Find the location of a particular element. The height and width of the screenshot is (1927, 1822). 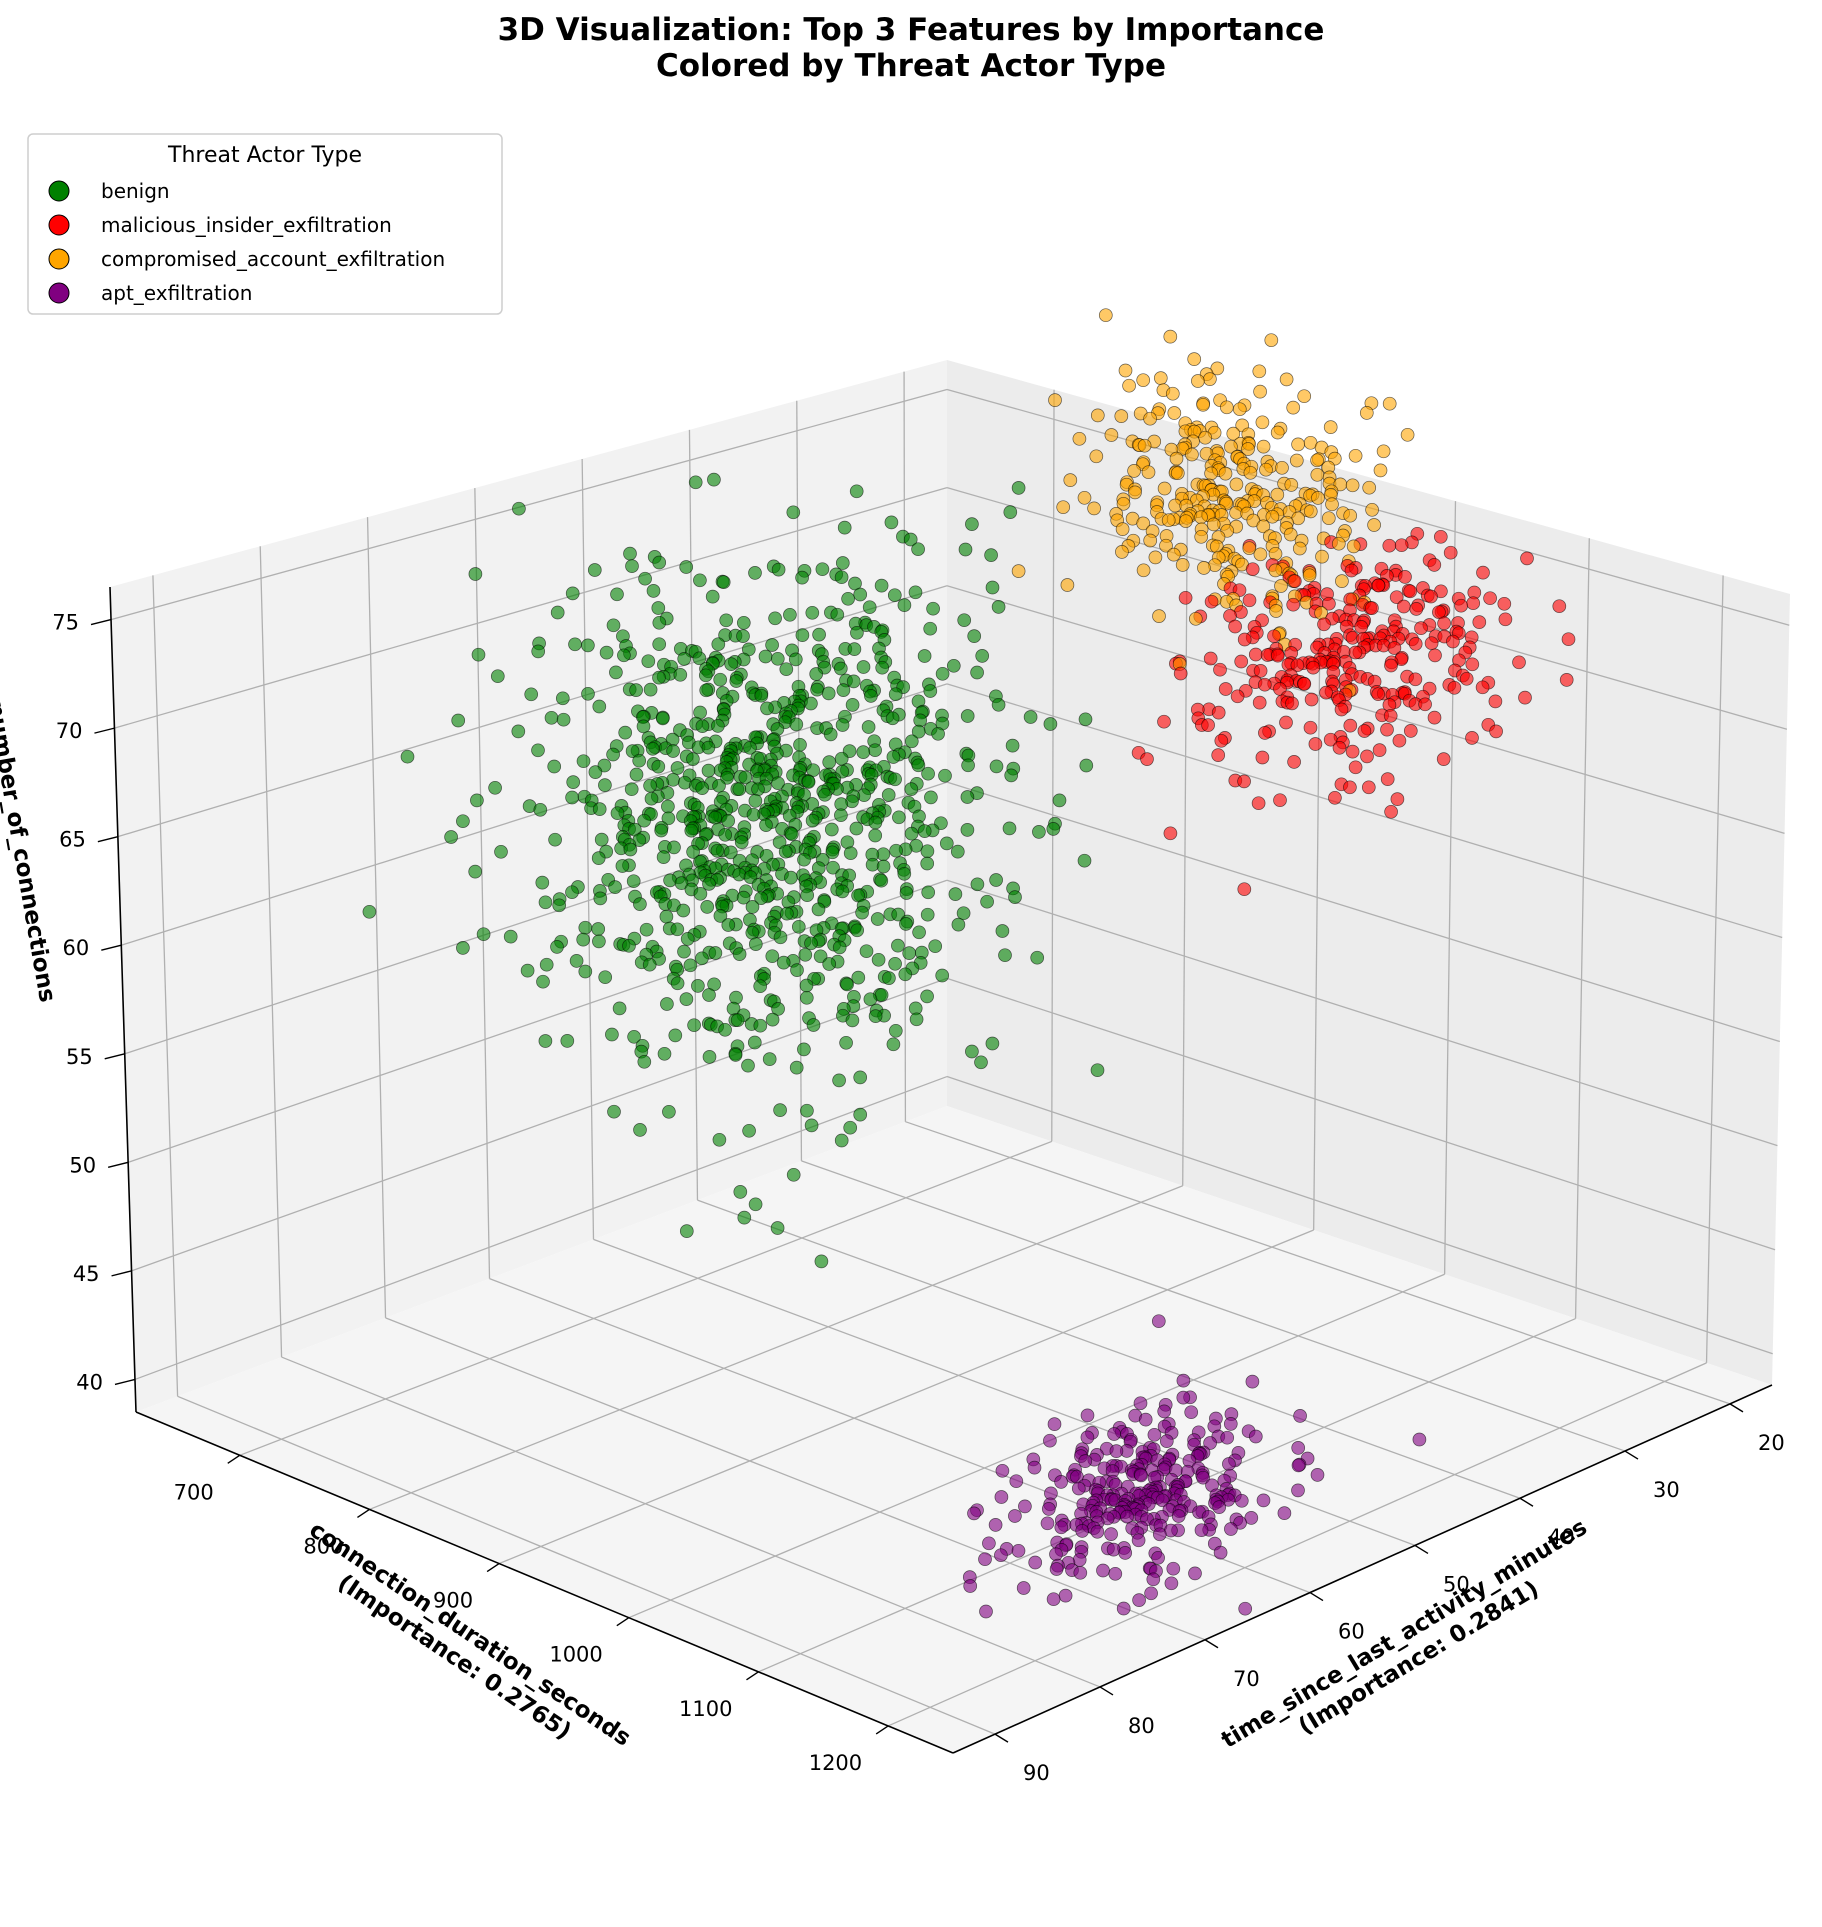

z-tick-mark is located at coordinates (104, 730).